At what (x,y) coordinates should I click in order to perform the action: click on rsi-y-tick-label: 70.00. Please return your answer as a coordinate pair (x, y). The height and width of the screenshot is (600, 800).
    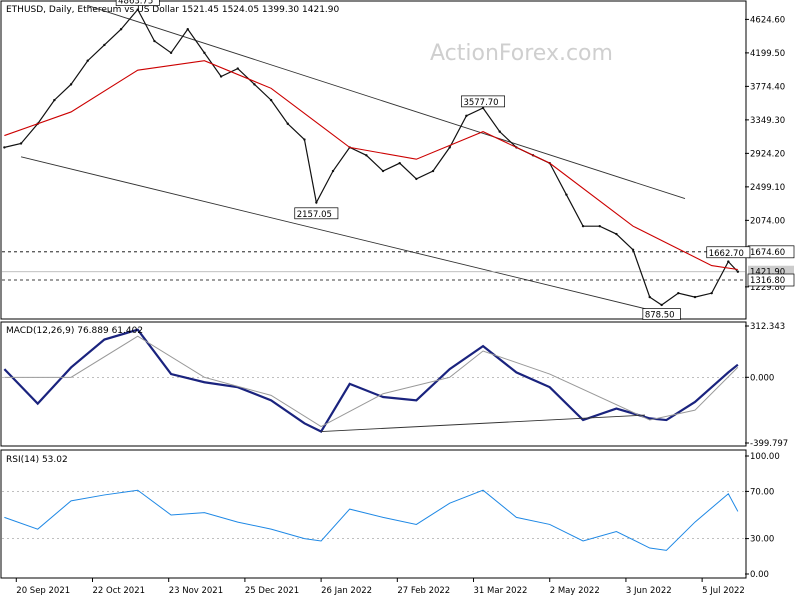
    Looking at the image, I should click on (762, 492).